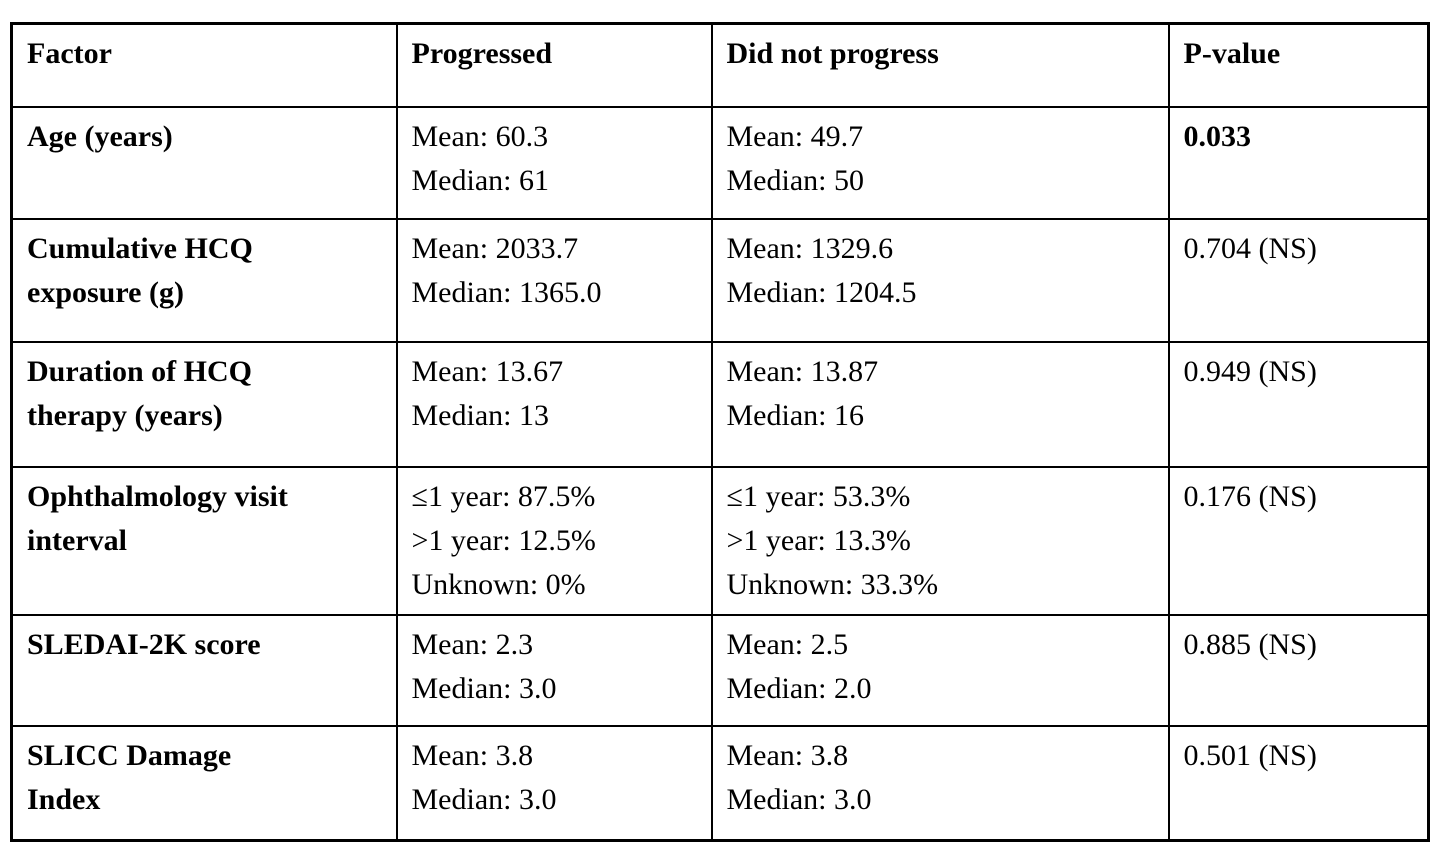 This screenshot has height=842, width=1432. I want to click on did-not-progress-cell: Mean: 1329.6 Median: 1204.5, so click(940, 280).